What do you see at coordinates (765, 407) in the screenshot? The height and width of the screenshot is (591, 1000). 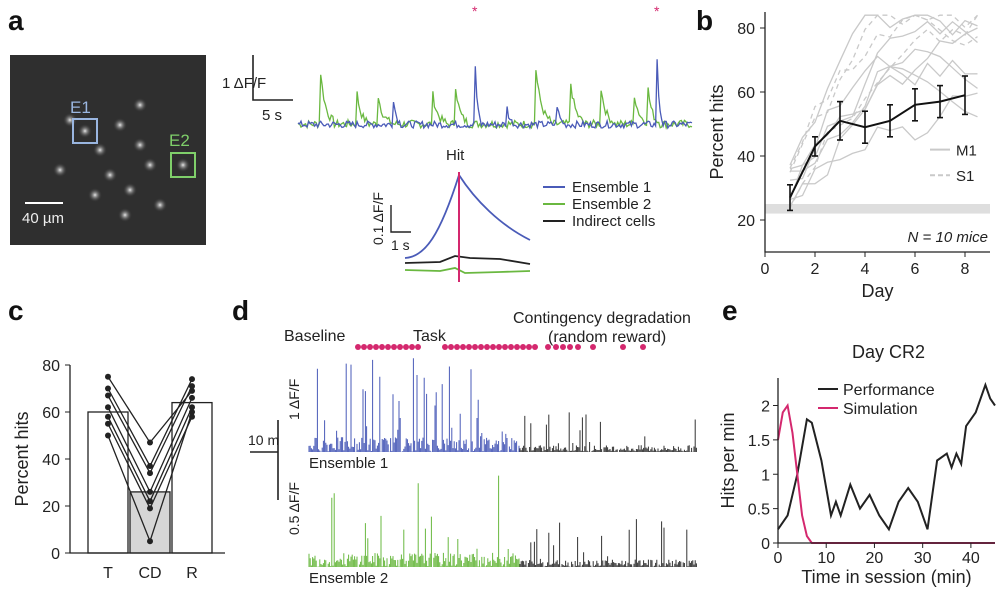 I see `y-tick-label: 2` at bounding box center [765, 407].